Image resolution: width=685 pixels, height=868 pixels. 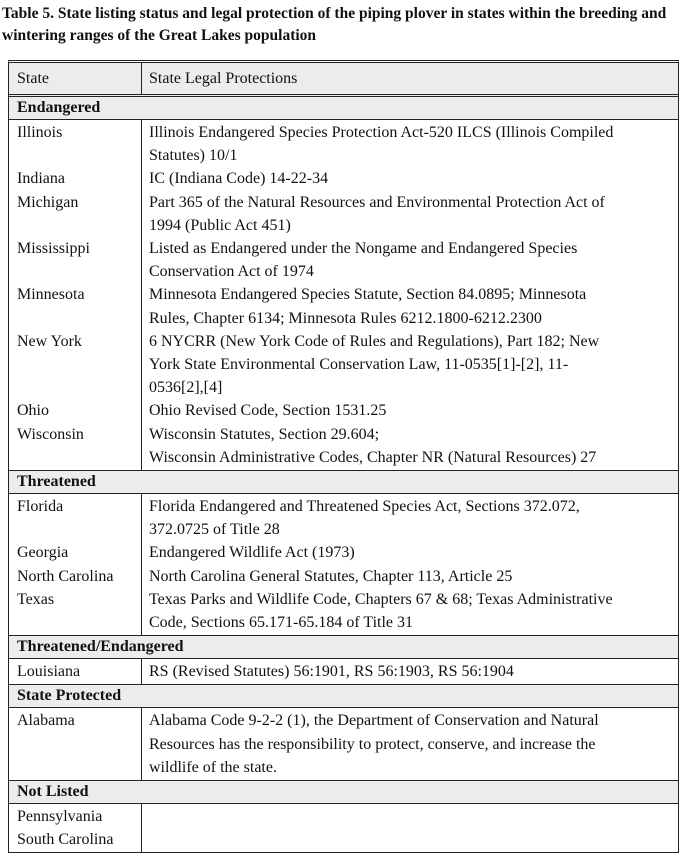 I want to click on section-header: Threatened, so click(x=343, y=483).